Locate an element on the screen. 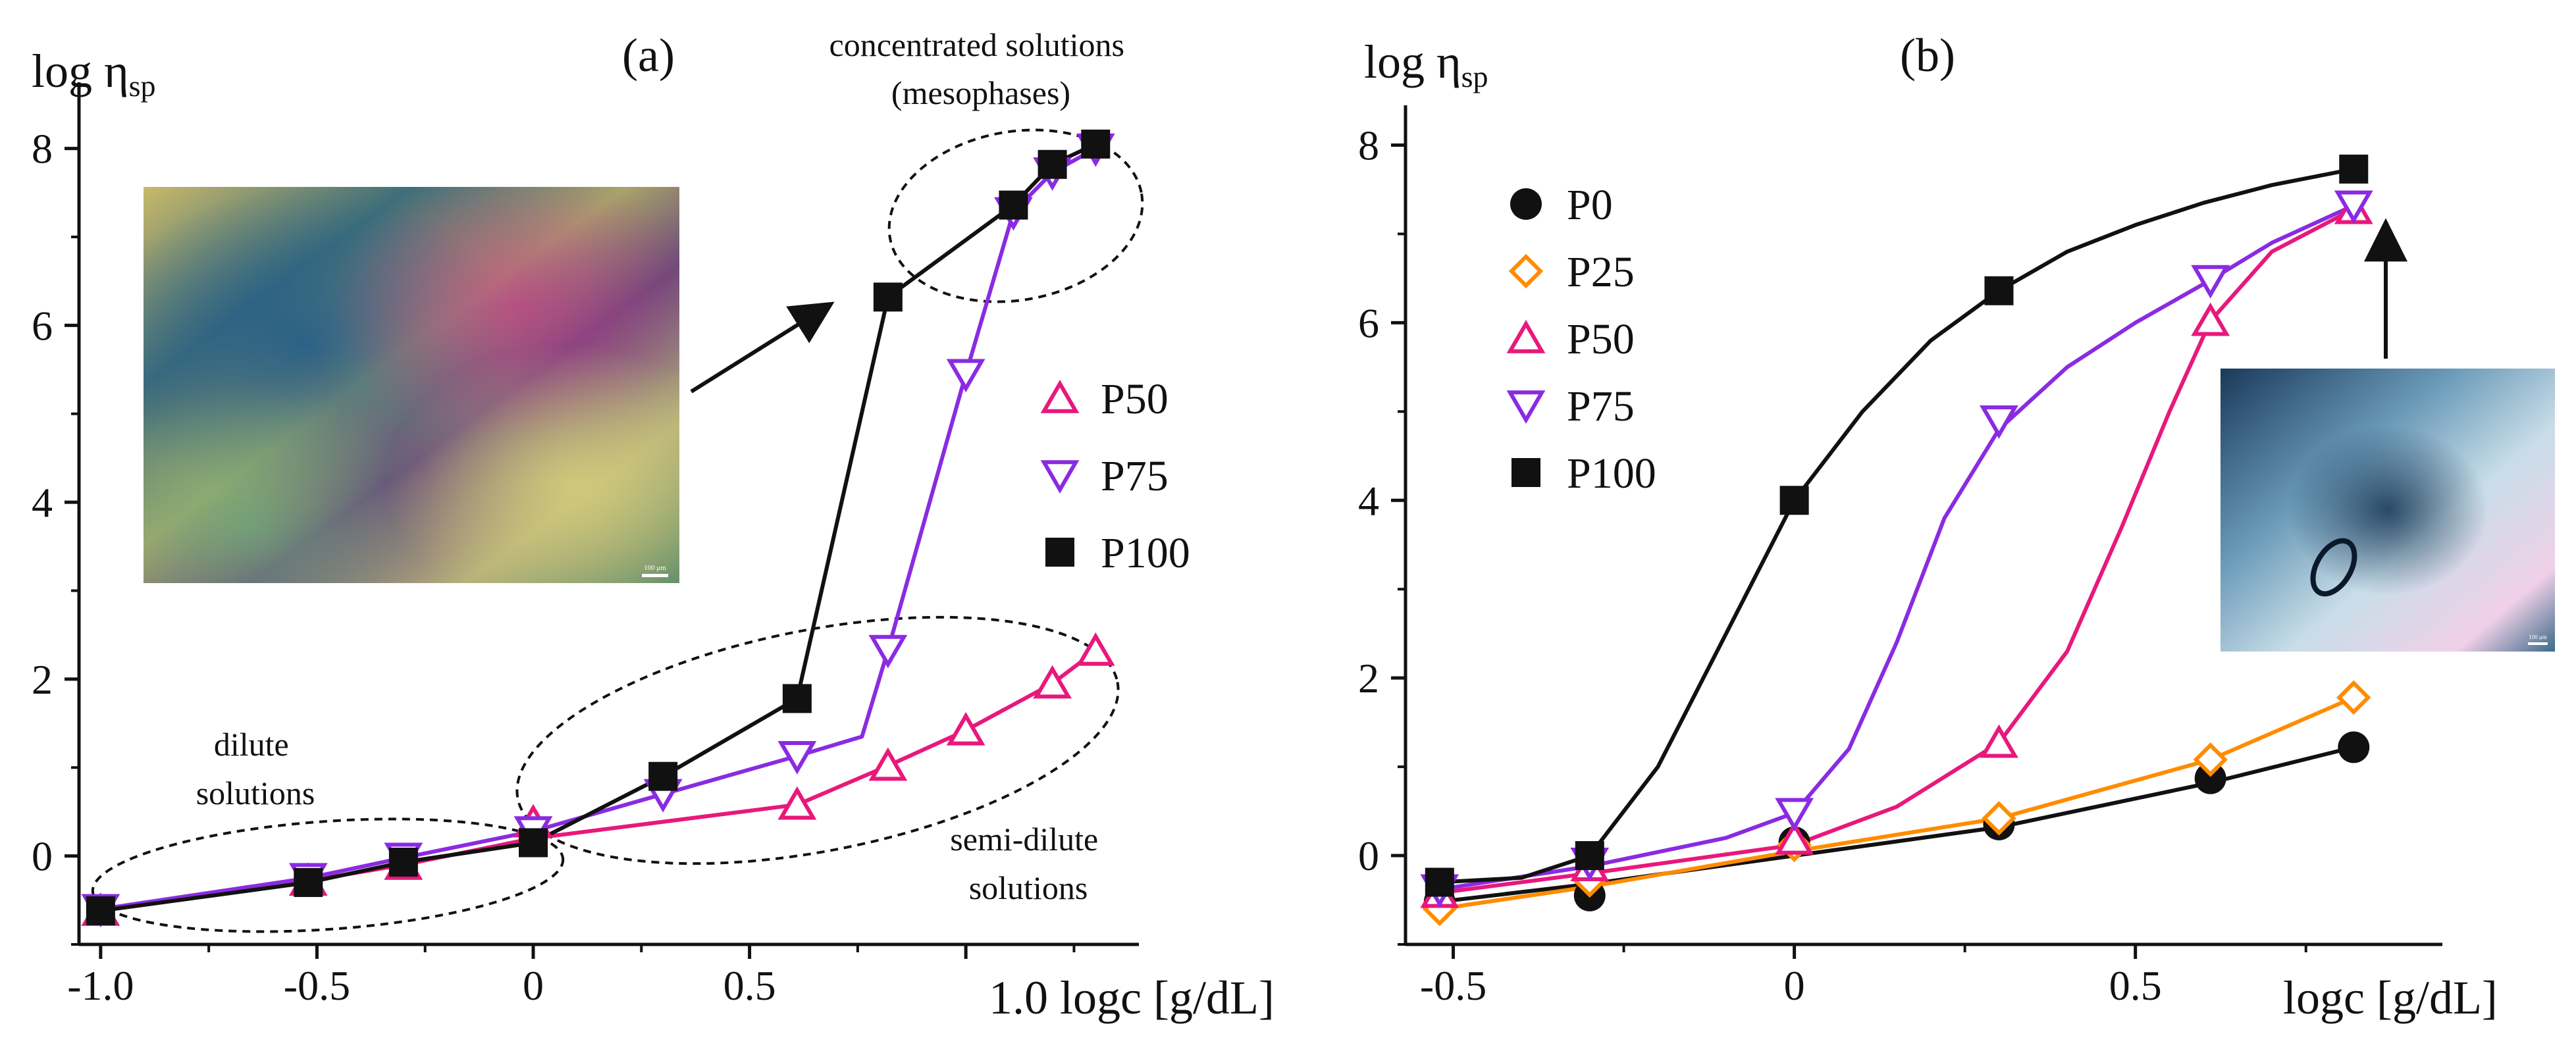 Image resolution: width=2576 pixels, height=1053 pixels. panel-a-ylabel: log ηsp is located at coordinates (94, 74).